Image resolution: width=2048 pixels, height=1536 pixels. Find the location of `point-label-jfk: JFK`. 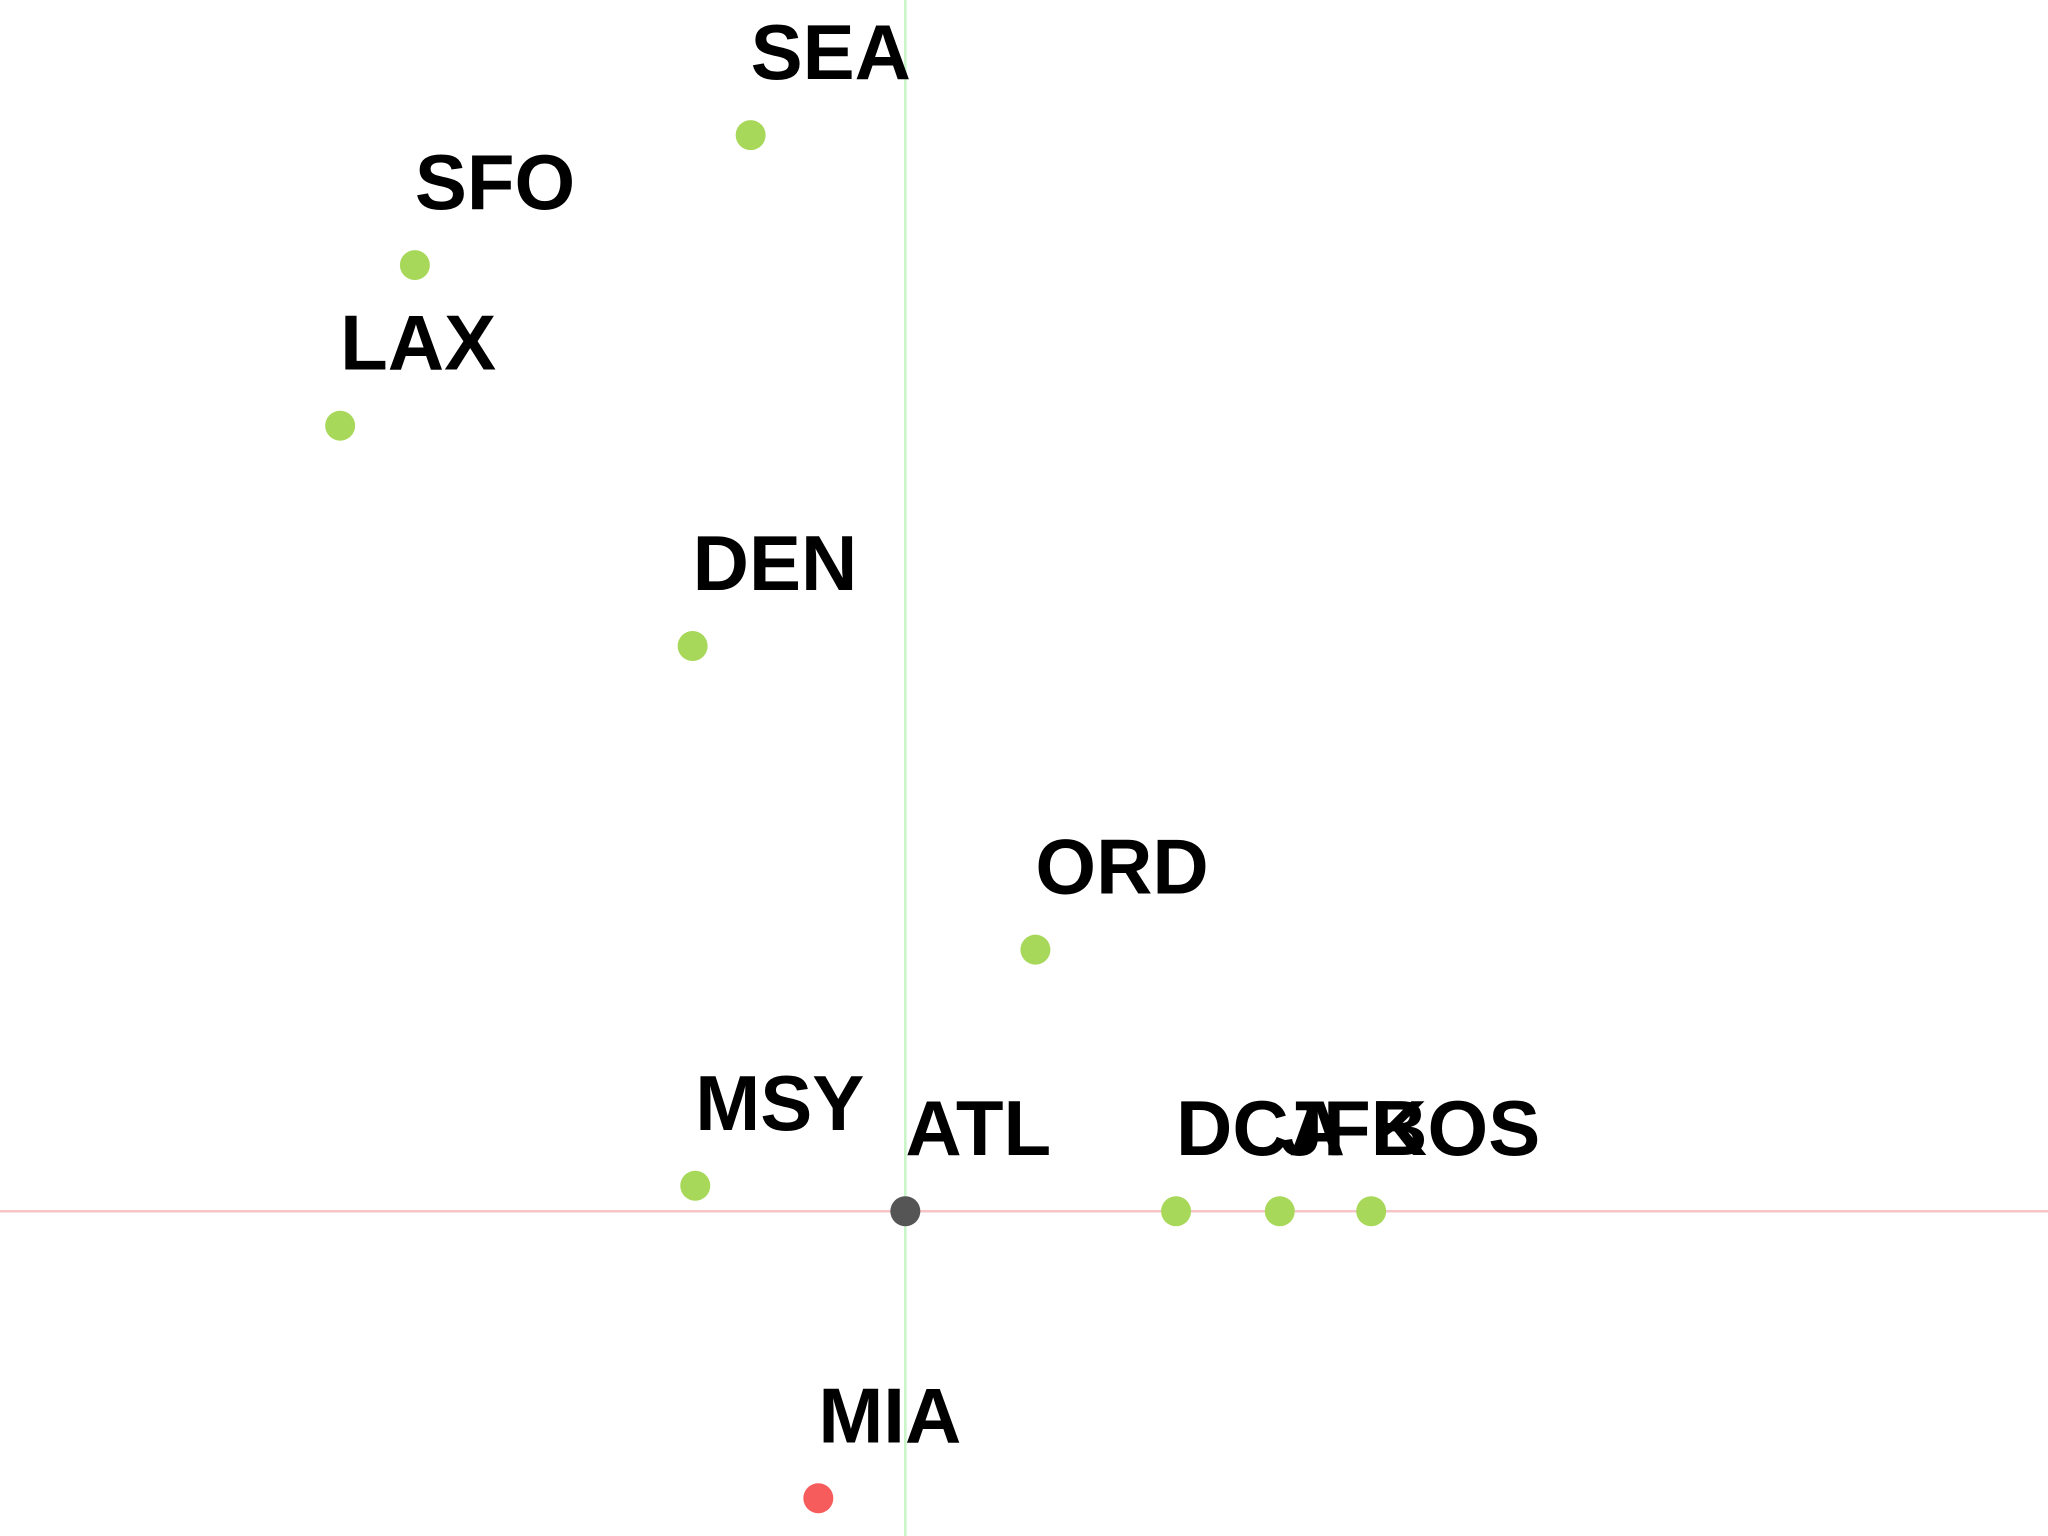

point-label-jfk: JFK is located at coordinates (1353, 1128).